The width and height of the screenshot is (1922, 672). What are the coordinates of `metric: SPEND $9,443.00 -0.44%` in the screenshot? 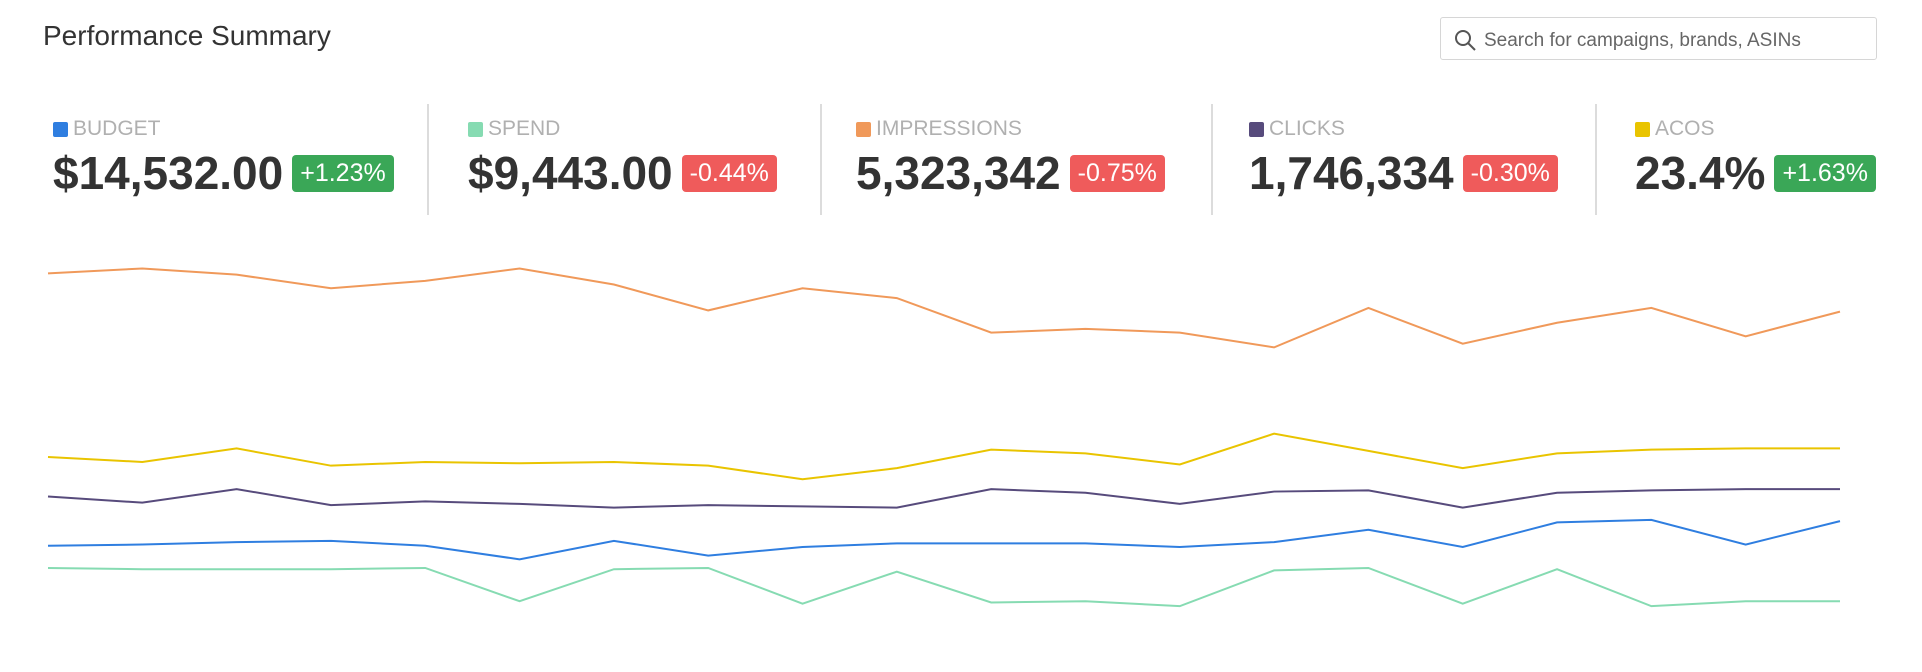 It's located at (622, 156).